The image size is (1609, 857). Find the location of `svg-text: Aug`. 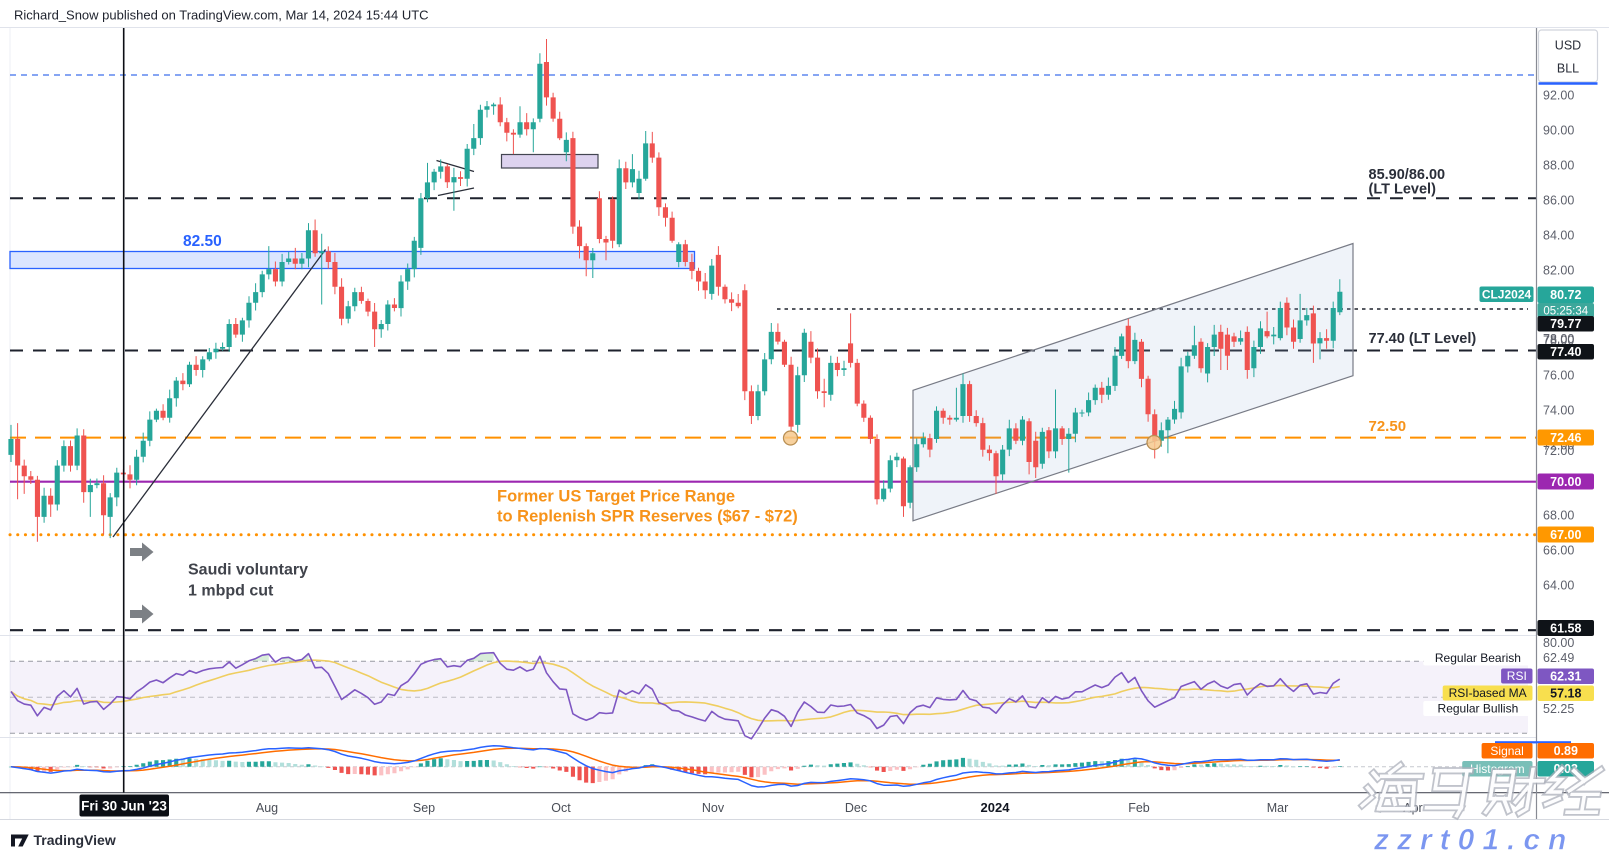

svg-text: Aug is located at coordinates (267, 808).